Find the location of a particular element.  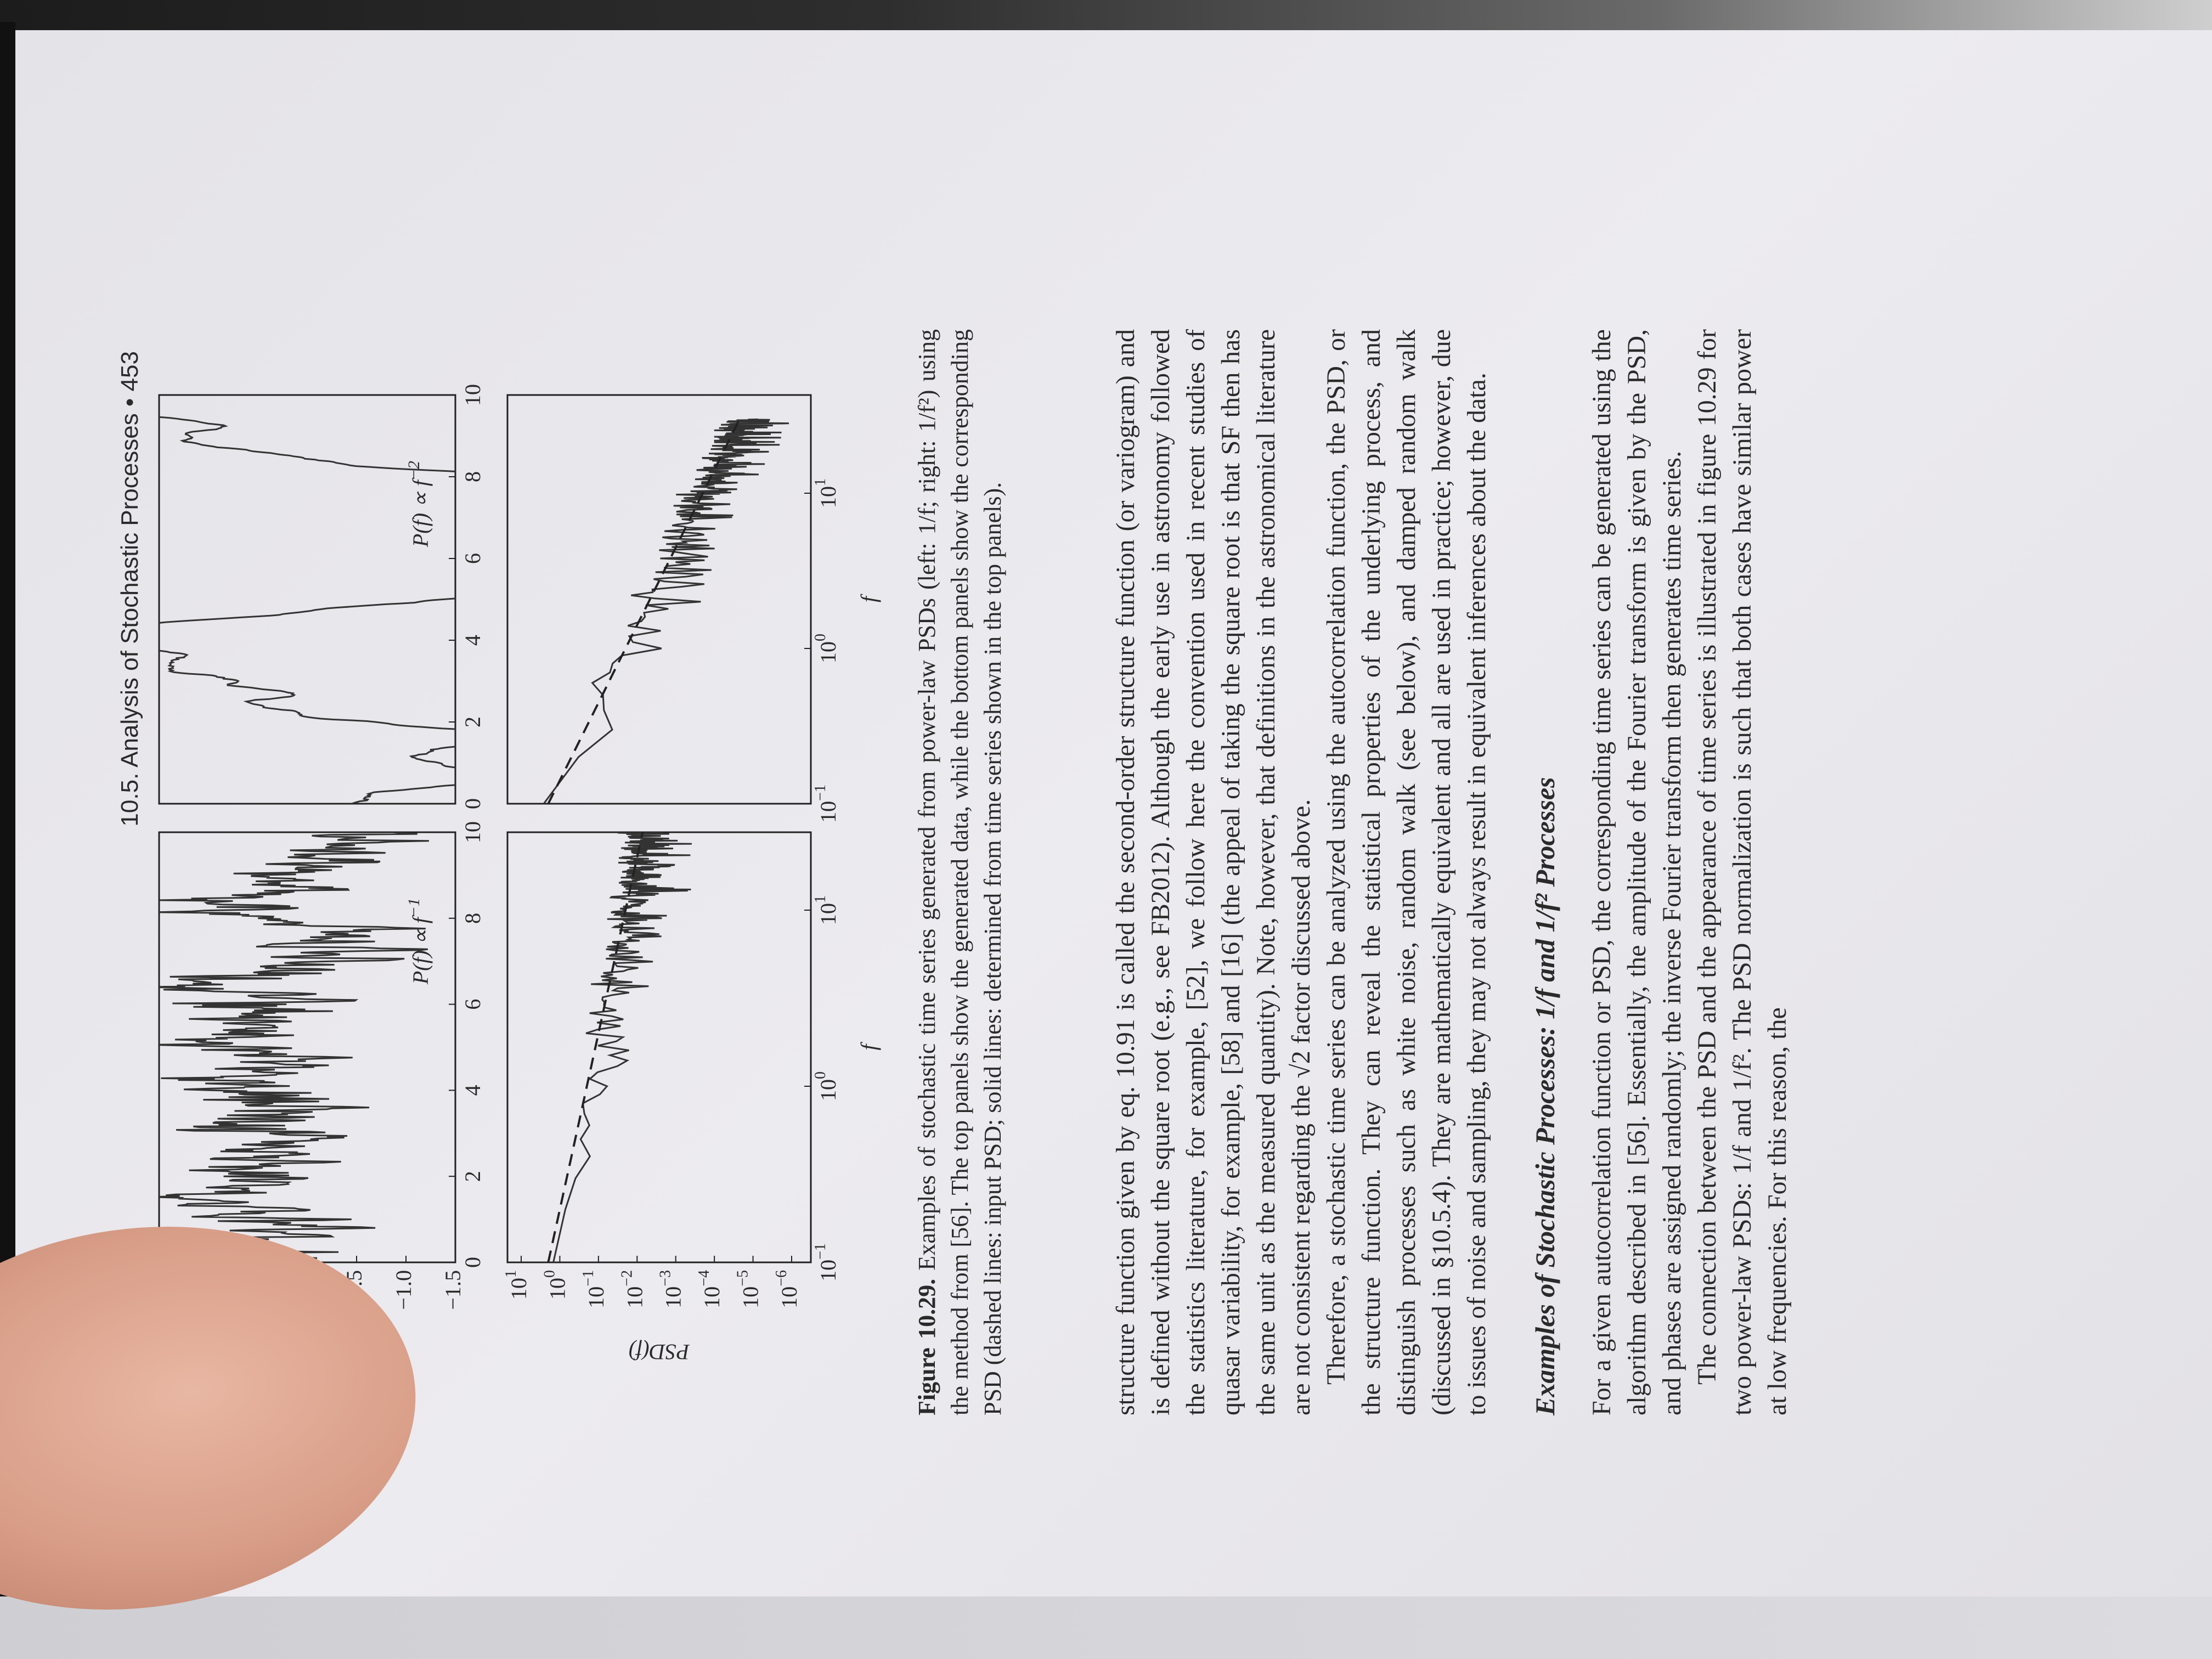

book-edge is located at coordinates (1106, 15).